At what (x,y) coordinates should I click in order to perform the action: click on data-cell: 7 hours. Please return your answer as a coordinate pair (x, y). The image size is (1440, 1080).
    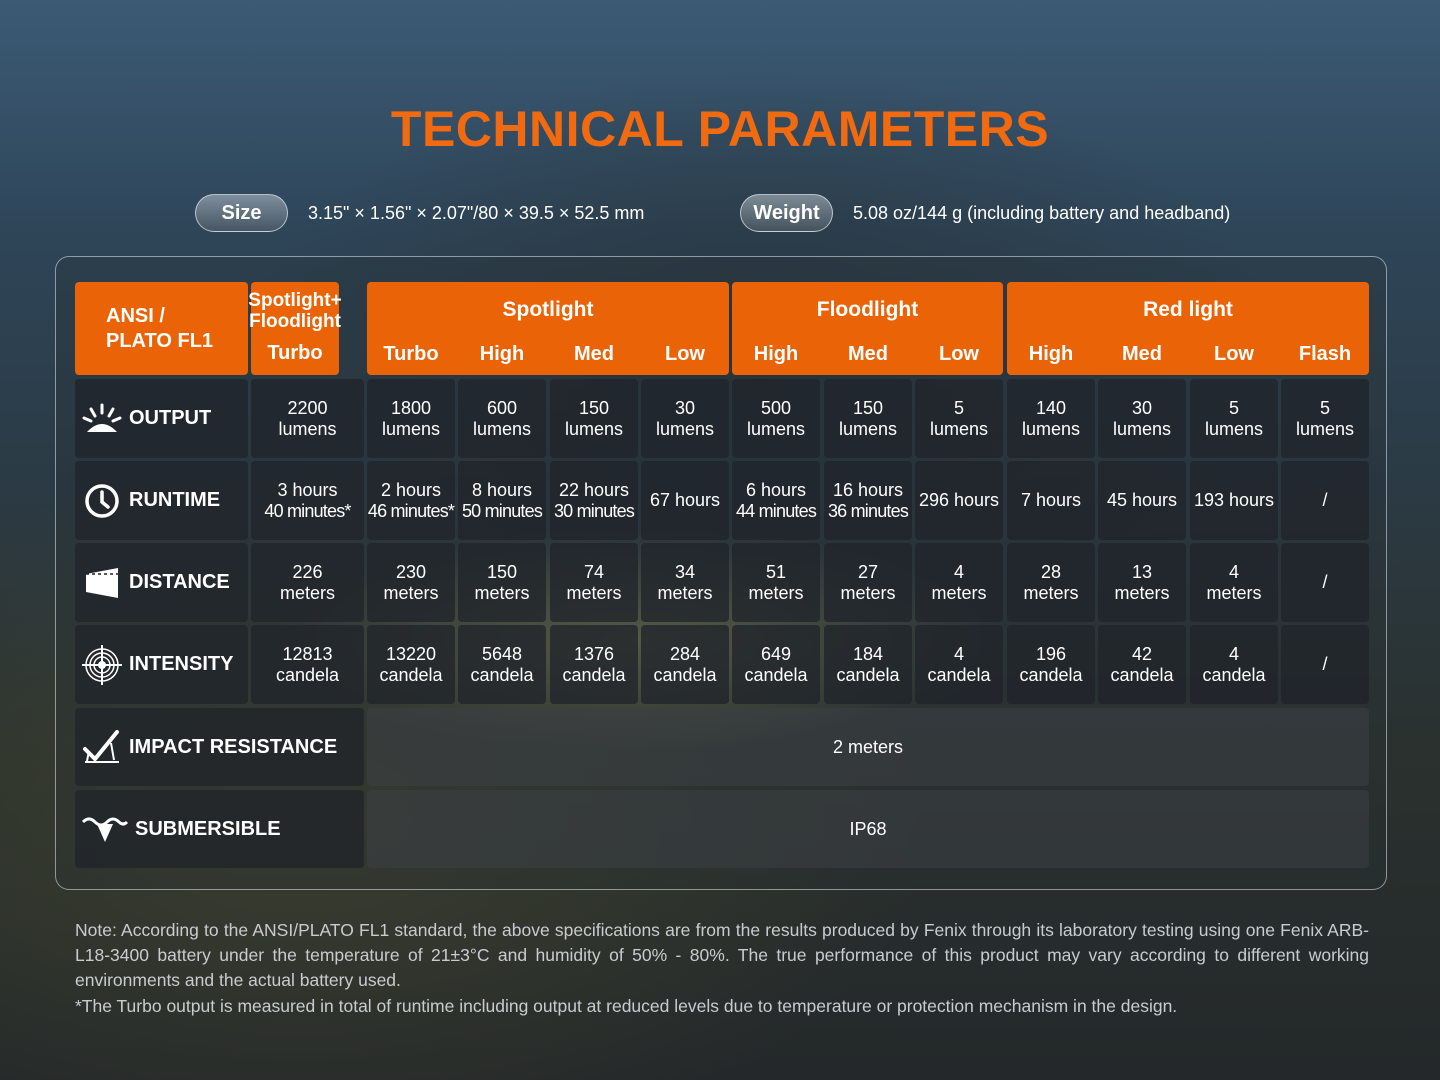
    Looking at the image, I should click on (1051, 500).